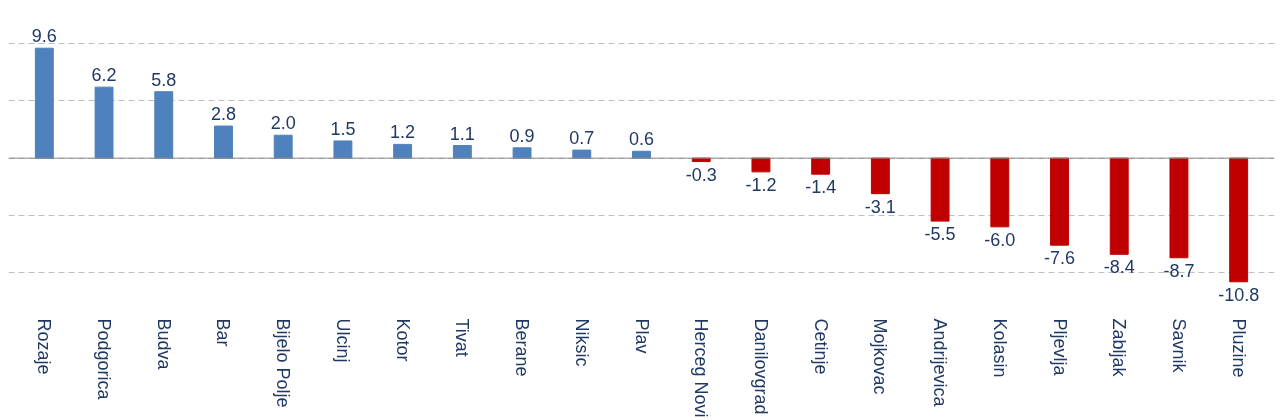 This screenshot has width=1284, height=420. Describe the element at coordinates (999, 348) in the screenshot. I see `x-tick-label: Kolasin` at that location.